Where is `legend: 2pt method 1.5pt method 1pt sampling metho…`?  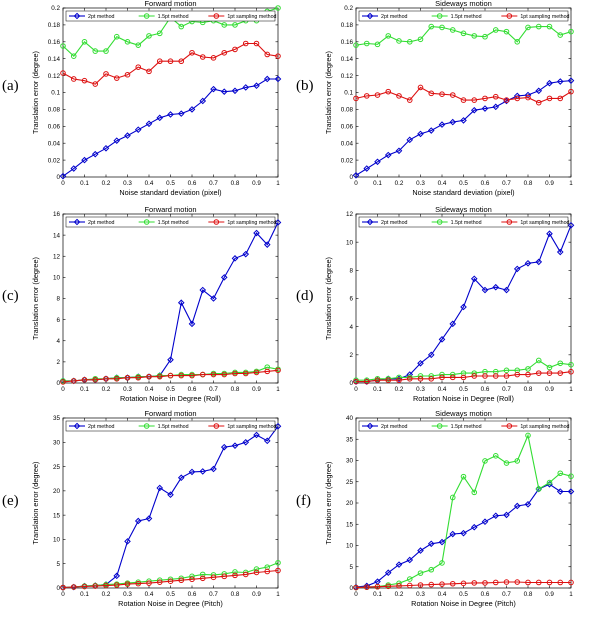 legend: 2pt method 1.5pt method 1pt sampling metho… is located at coordinates (464, 222).